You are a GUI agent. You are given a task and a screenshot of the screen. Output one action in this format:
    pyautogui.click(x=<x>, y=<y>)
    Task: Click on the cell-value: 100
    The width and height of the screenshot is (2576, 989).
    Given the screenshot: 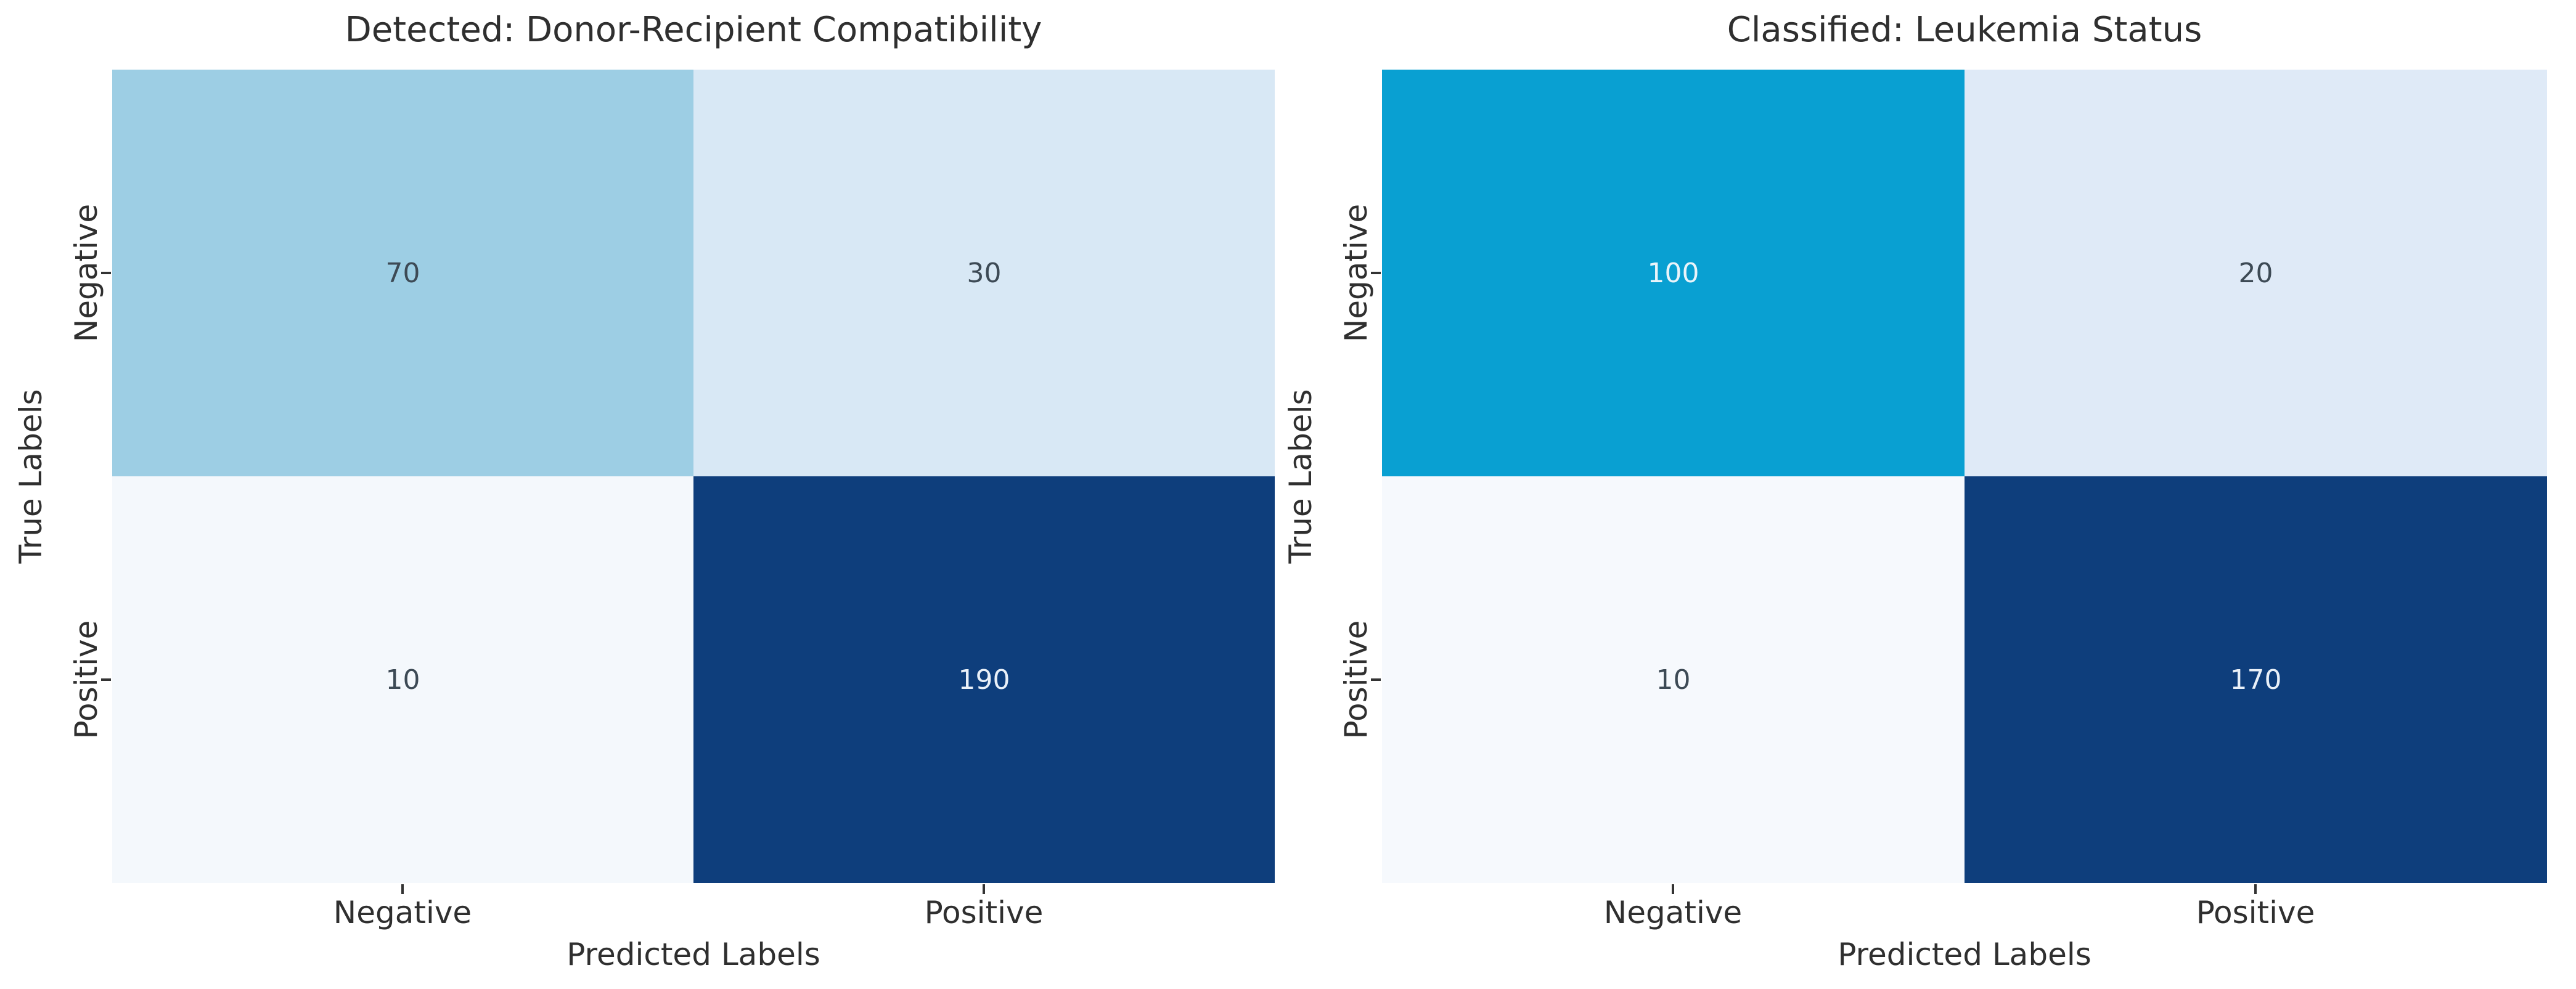 What is the action you would take?
    pyautogui.click(x=1673, y=273)
    